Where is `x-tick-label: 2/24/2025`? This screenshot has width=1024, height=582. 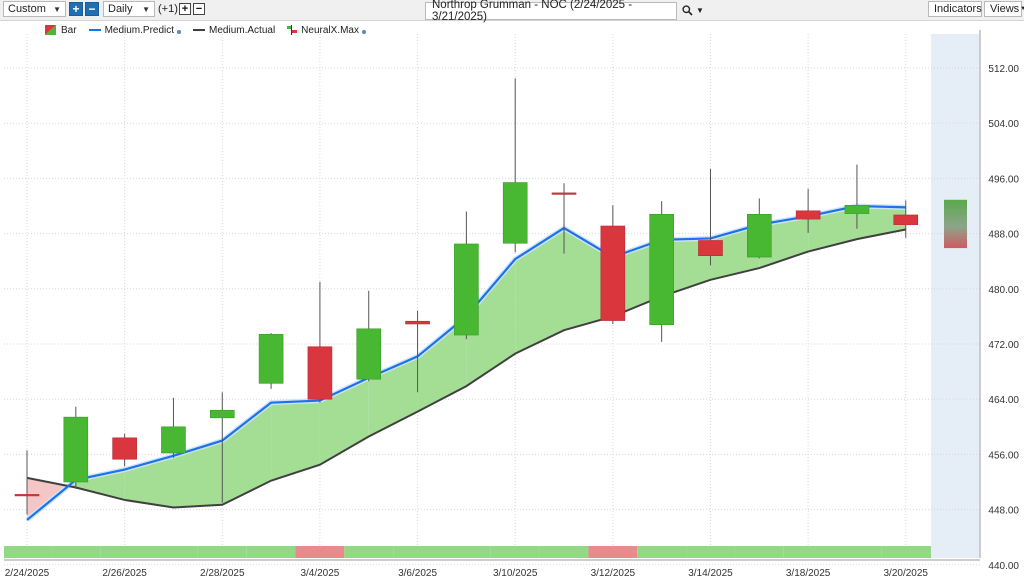
x-tick-label: 2/24/2025 is located at coordinates (27, 573).